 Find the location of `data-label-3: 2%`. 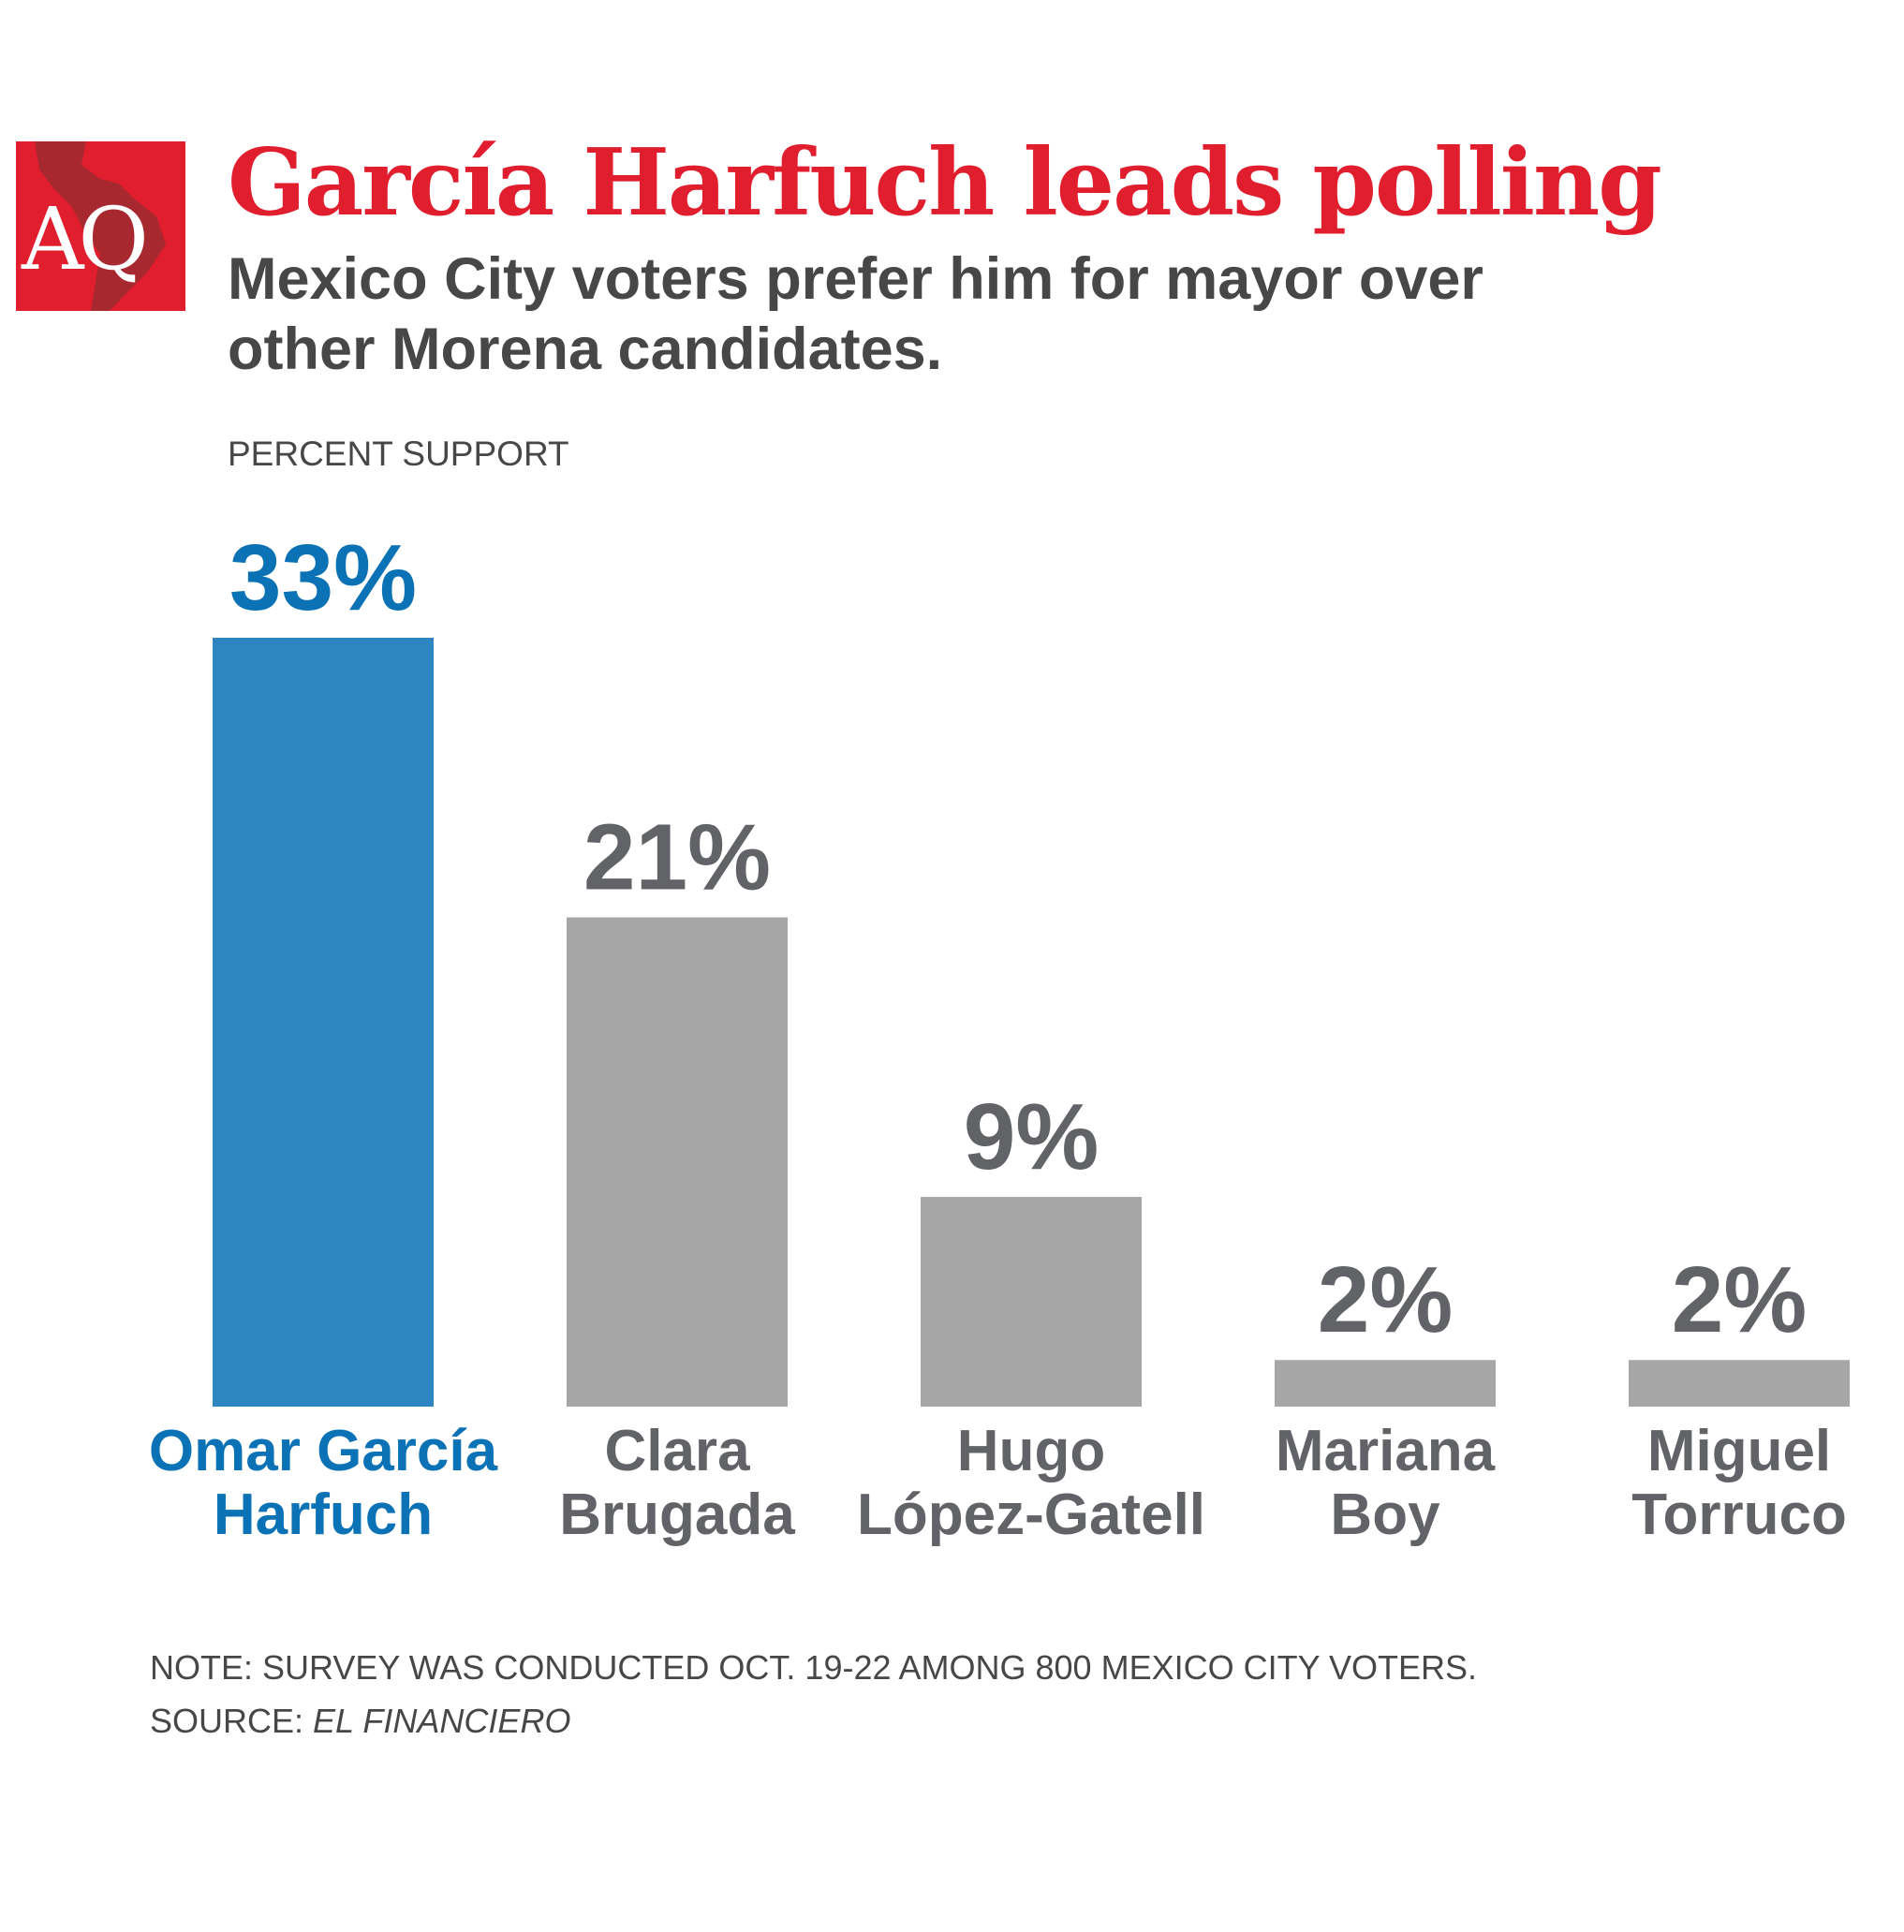

data-label-3: 2% is located at coordinates (1386, 1299).